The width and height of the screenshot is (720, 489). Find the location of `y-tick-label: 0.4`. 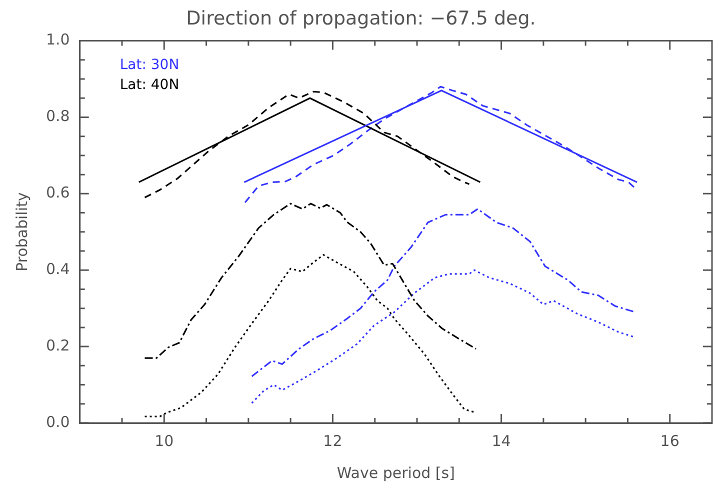

y-tick-label: 0.4 is located at coordinates (58, 269).